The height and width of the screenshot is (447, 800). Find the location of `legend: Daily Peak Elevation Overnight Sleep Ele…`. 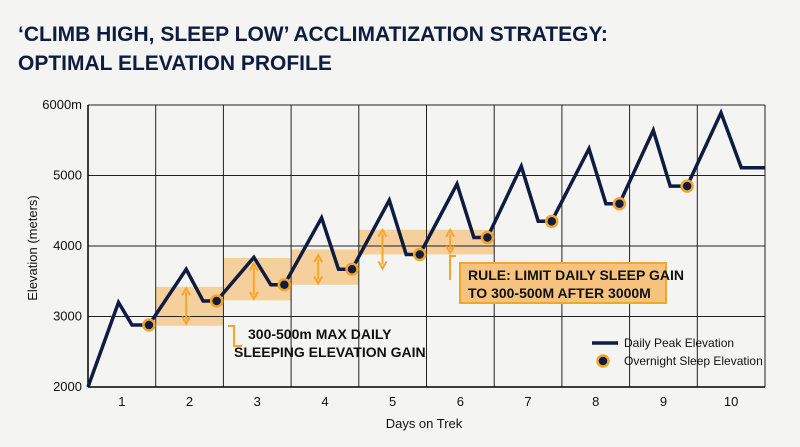

legend: Daily Peak Elevation Overnight Sleep Ele… is located at coordinates (677, 352).